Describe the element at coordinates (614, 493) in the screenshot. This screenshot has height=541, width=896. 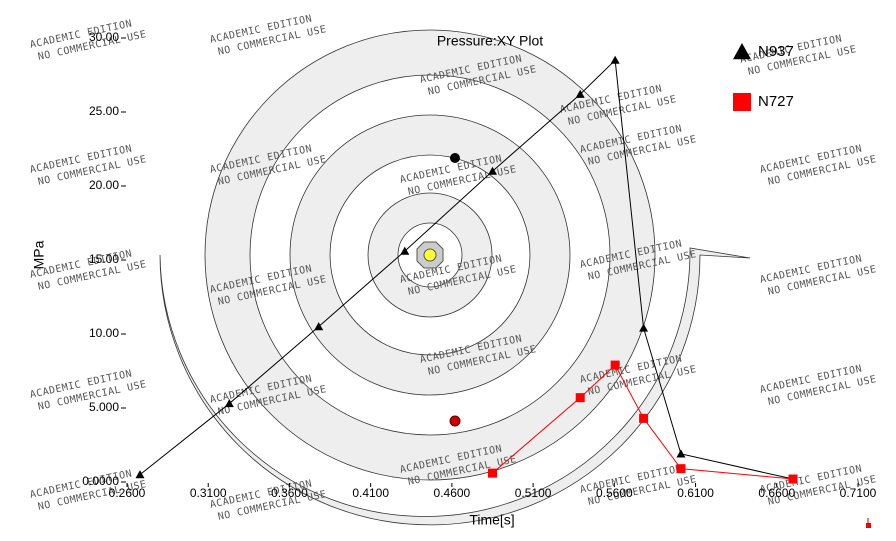
I see `x-tick-label: 0.5600` at that location.